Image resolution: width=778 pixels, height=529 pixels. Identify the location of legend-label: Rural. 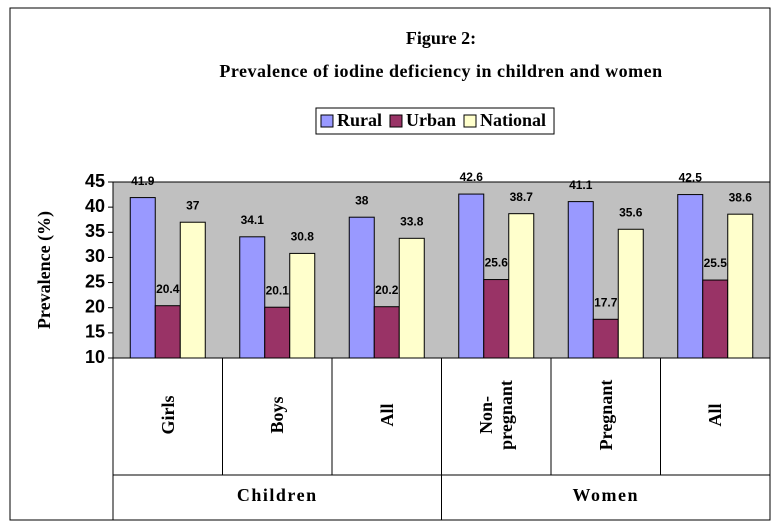
(359, 120).